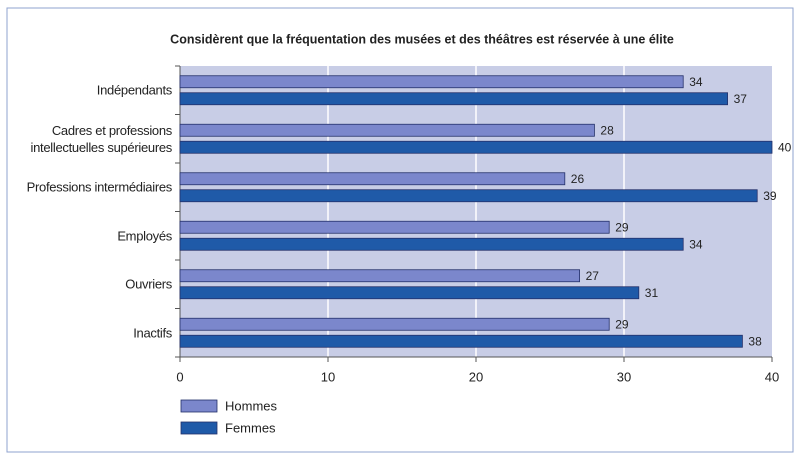 This screenshot has width=796, height=453. I want to click on data-label: 38, so click(755, 341).